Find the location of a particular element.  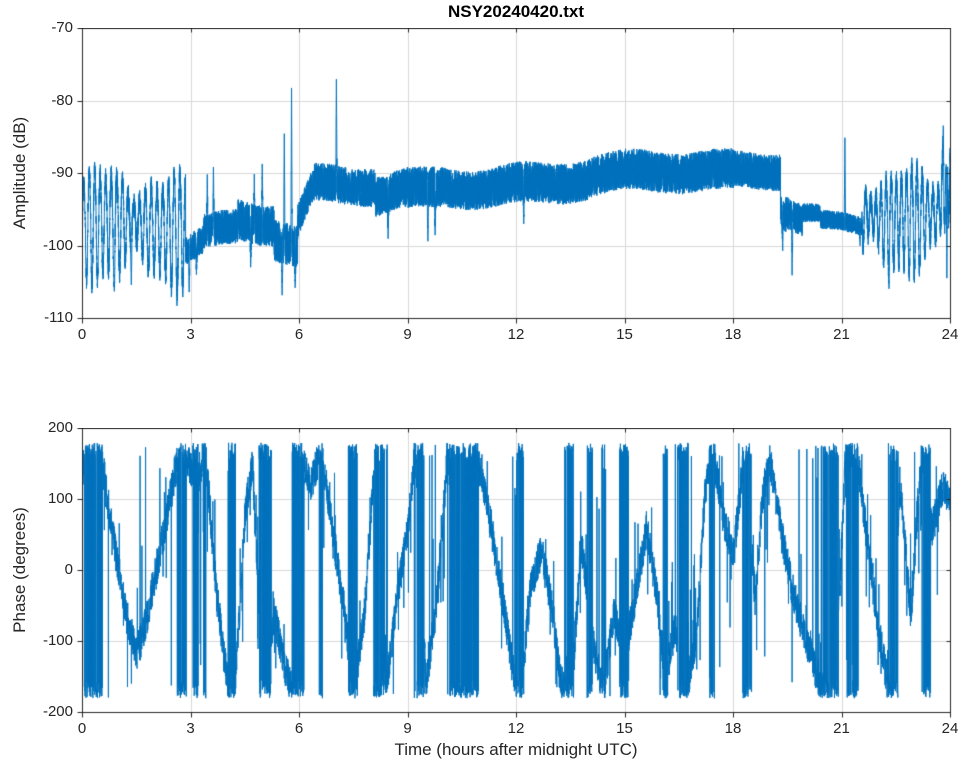

y-tick-label: 200 is located at coordinates (60, 427).